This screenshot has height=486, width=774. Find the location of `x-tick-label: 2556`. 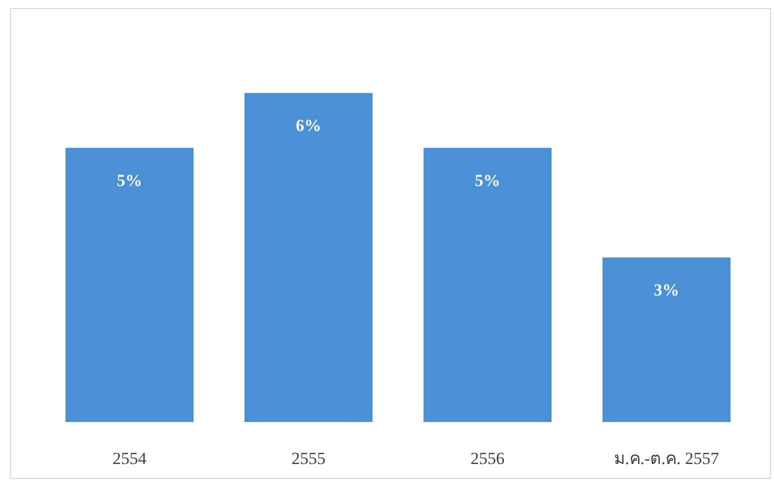

x-tick-label: 2556 is located at coordinates (487, 458).